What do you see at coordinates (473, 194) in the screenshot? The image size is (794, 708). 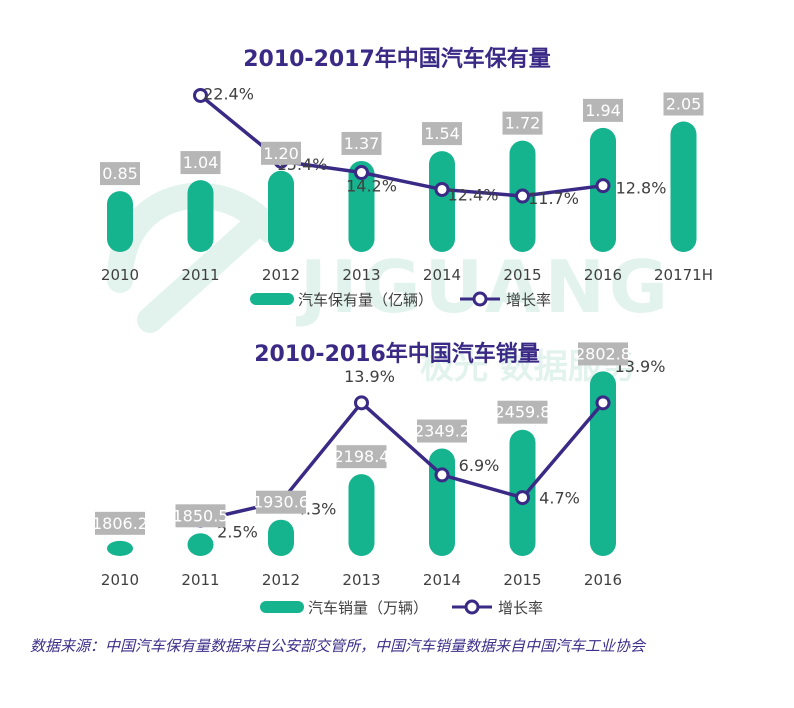 I see `growth-label: 12.4%` at bounding box center [473, 194].